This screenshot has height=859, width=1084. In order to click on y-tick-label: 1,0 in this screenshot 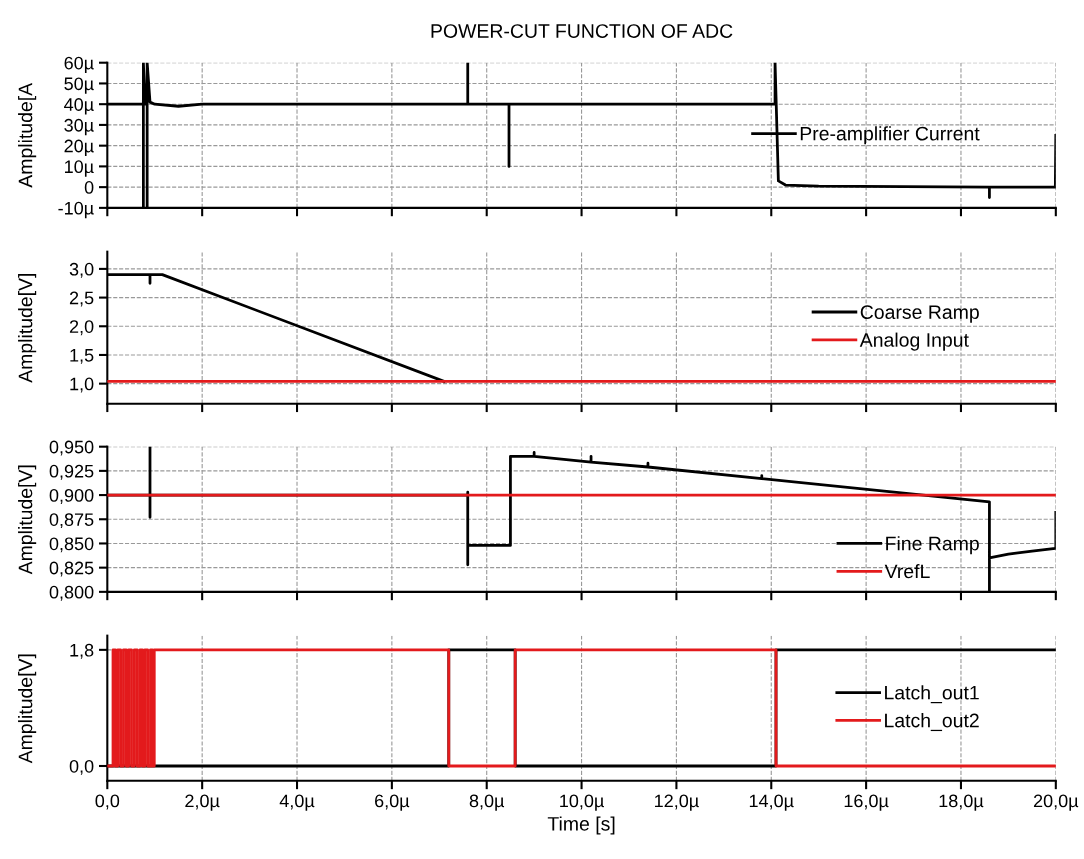, I will do `click(82, 385)`.